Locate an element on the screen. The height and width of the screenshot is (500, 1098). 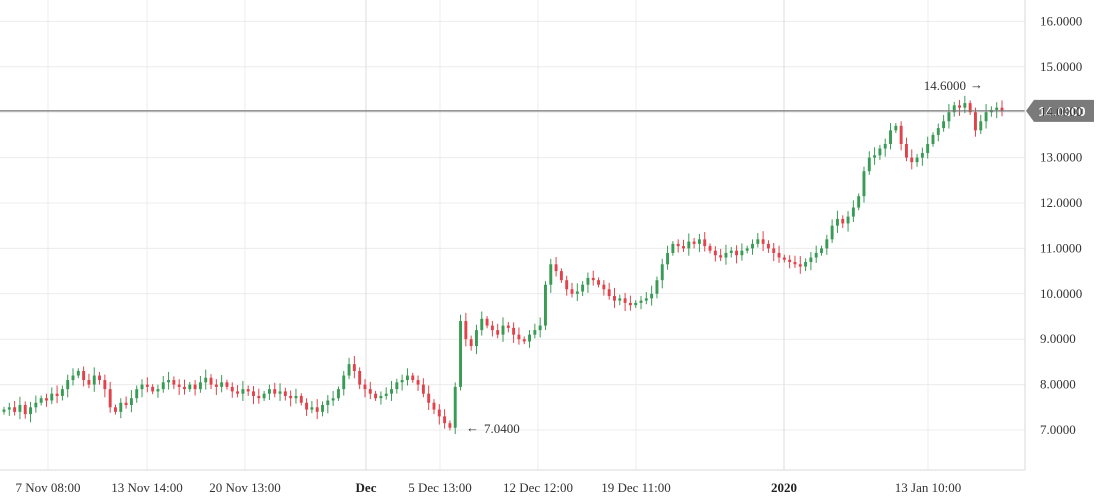
y-tick-label: 16.0000 is located at coordinates (1061, 20).